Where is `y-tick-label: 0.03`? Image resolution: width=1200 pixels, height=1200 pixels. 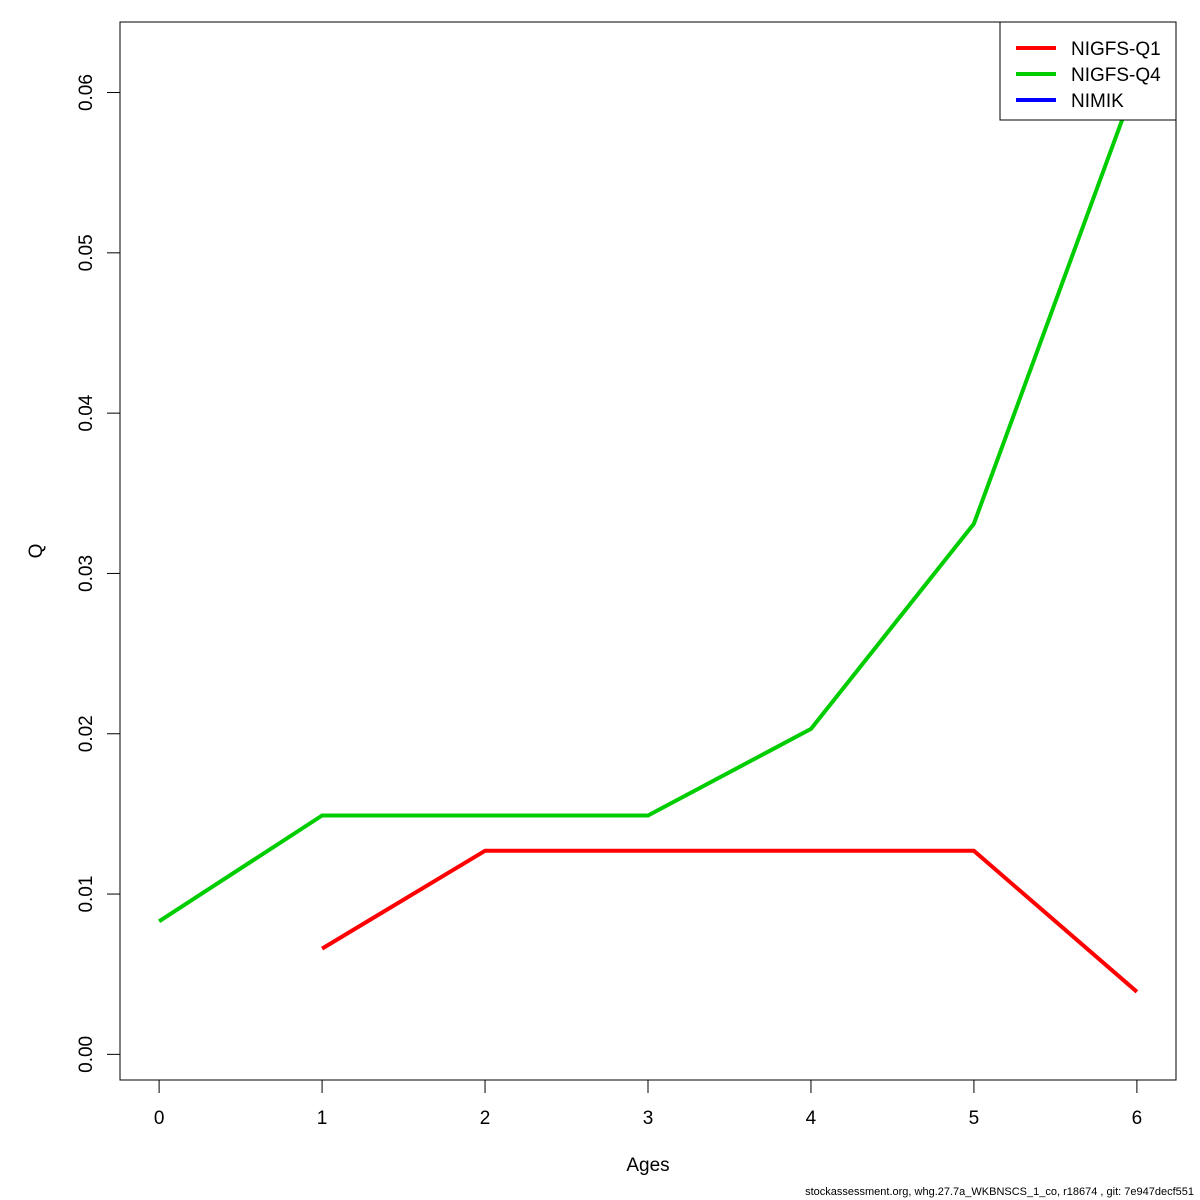
y-tick-label: 0.03 is located at coordinates (86, 573).